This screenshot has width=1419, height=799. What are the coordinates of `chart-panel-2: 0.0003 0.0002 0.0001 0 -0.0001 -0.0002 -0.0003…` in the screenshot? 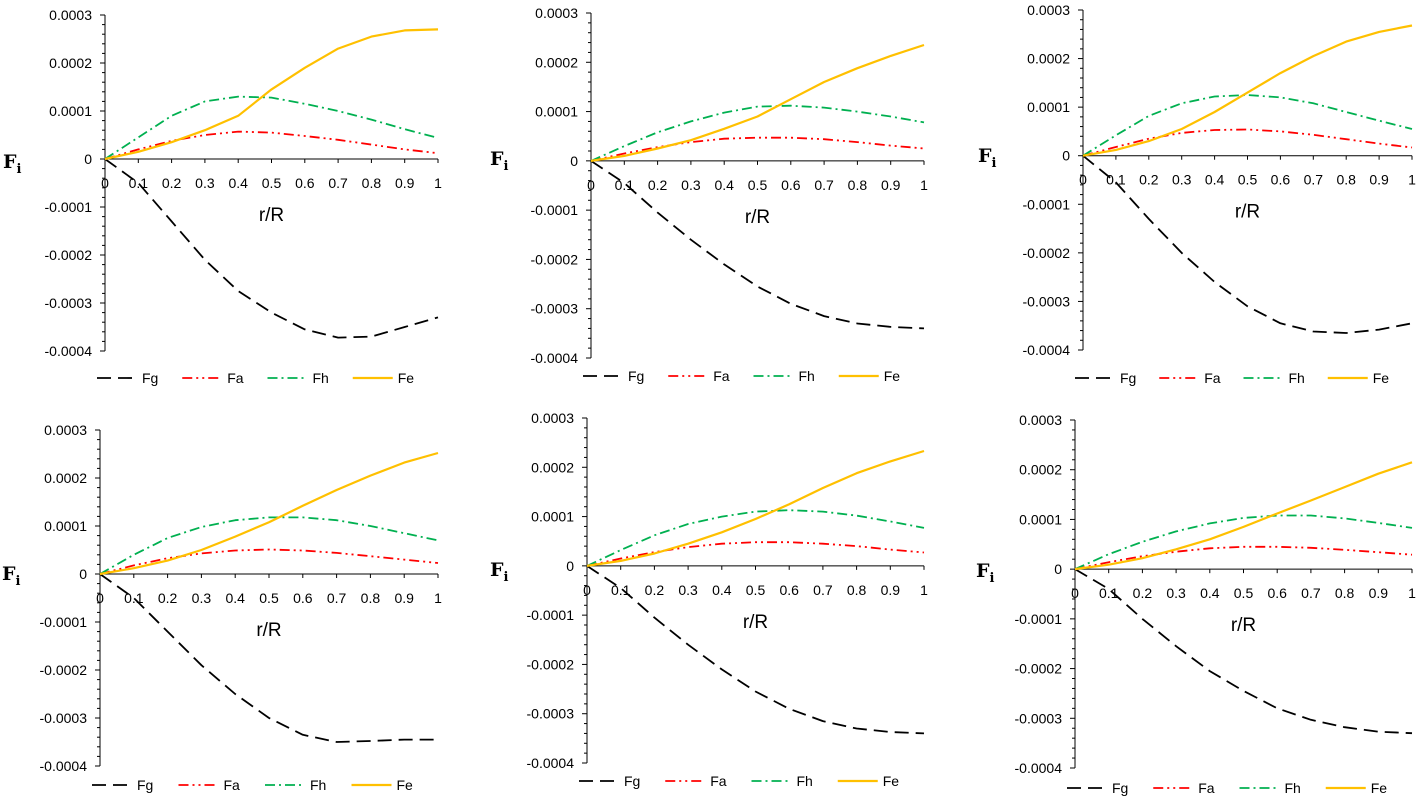 It's located at (709, 194).